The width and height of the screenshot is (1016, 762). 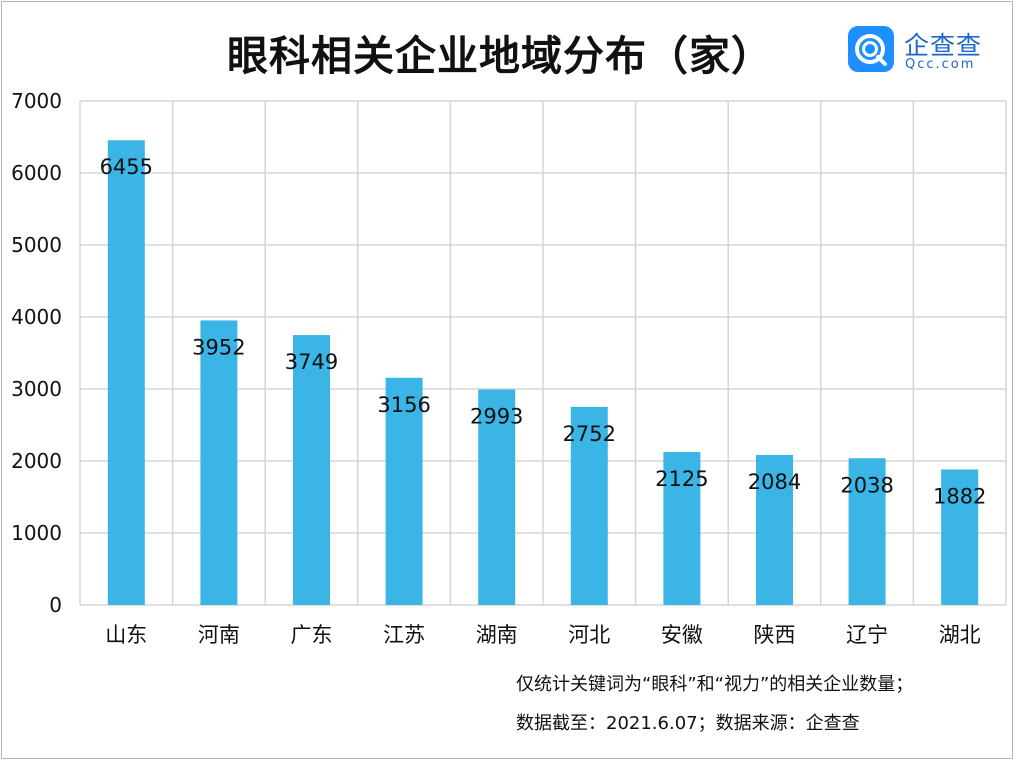 What do you see at coordinates (500, 56) in the screenshot?
I see `chart-title: 眼科相关企业地域分布（家）` at bounding box center [500, 56].